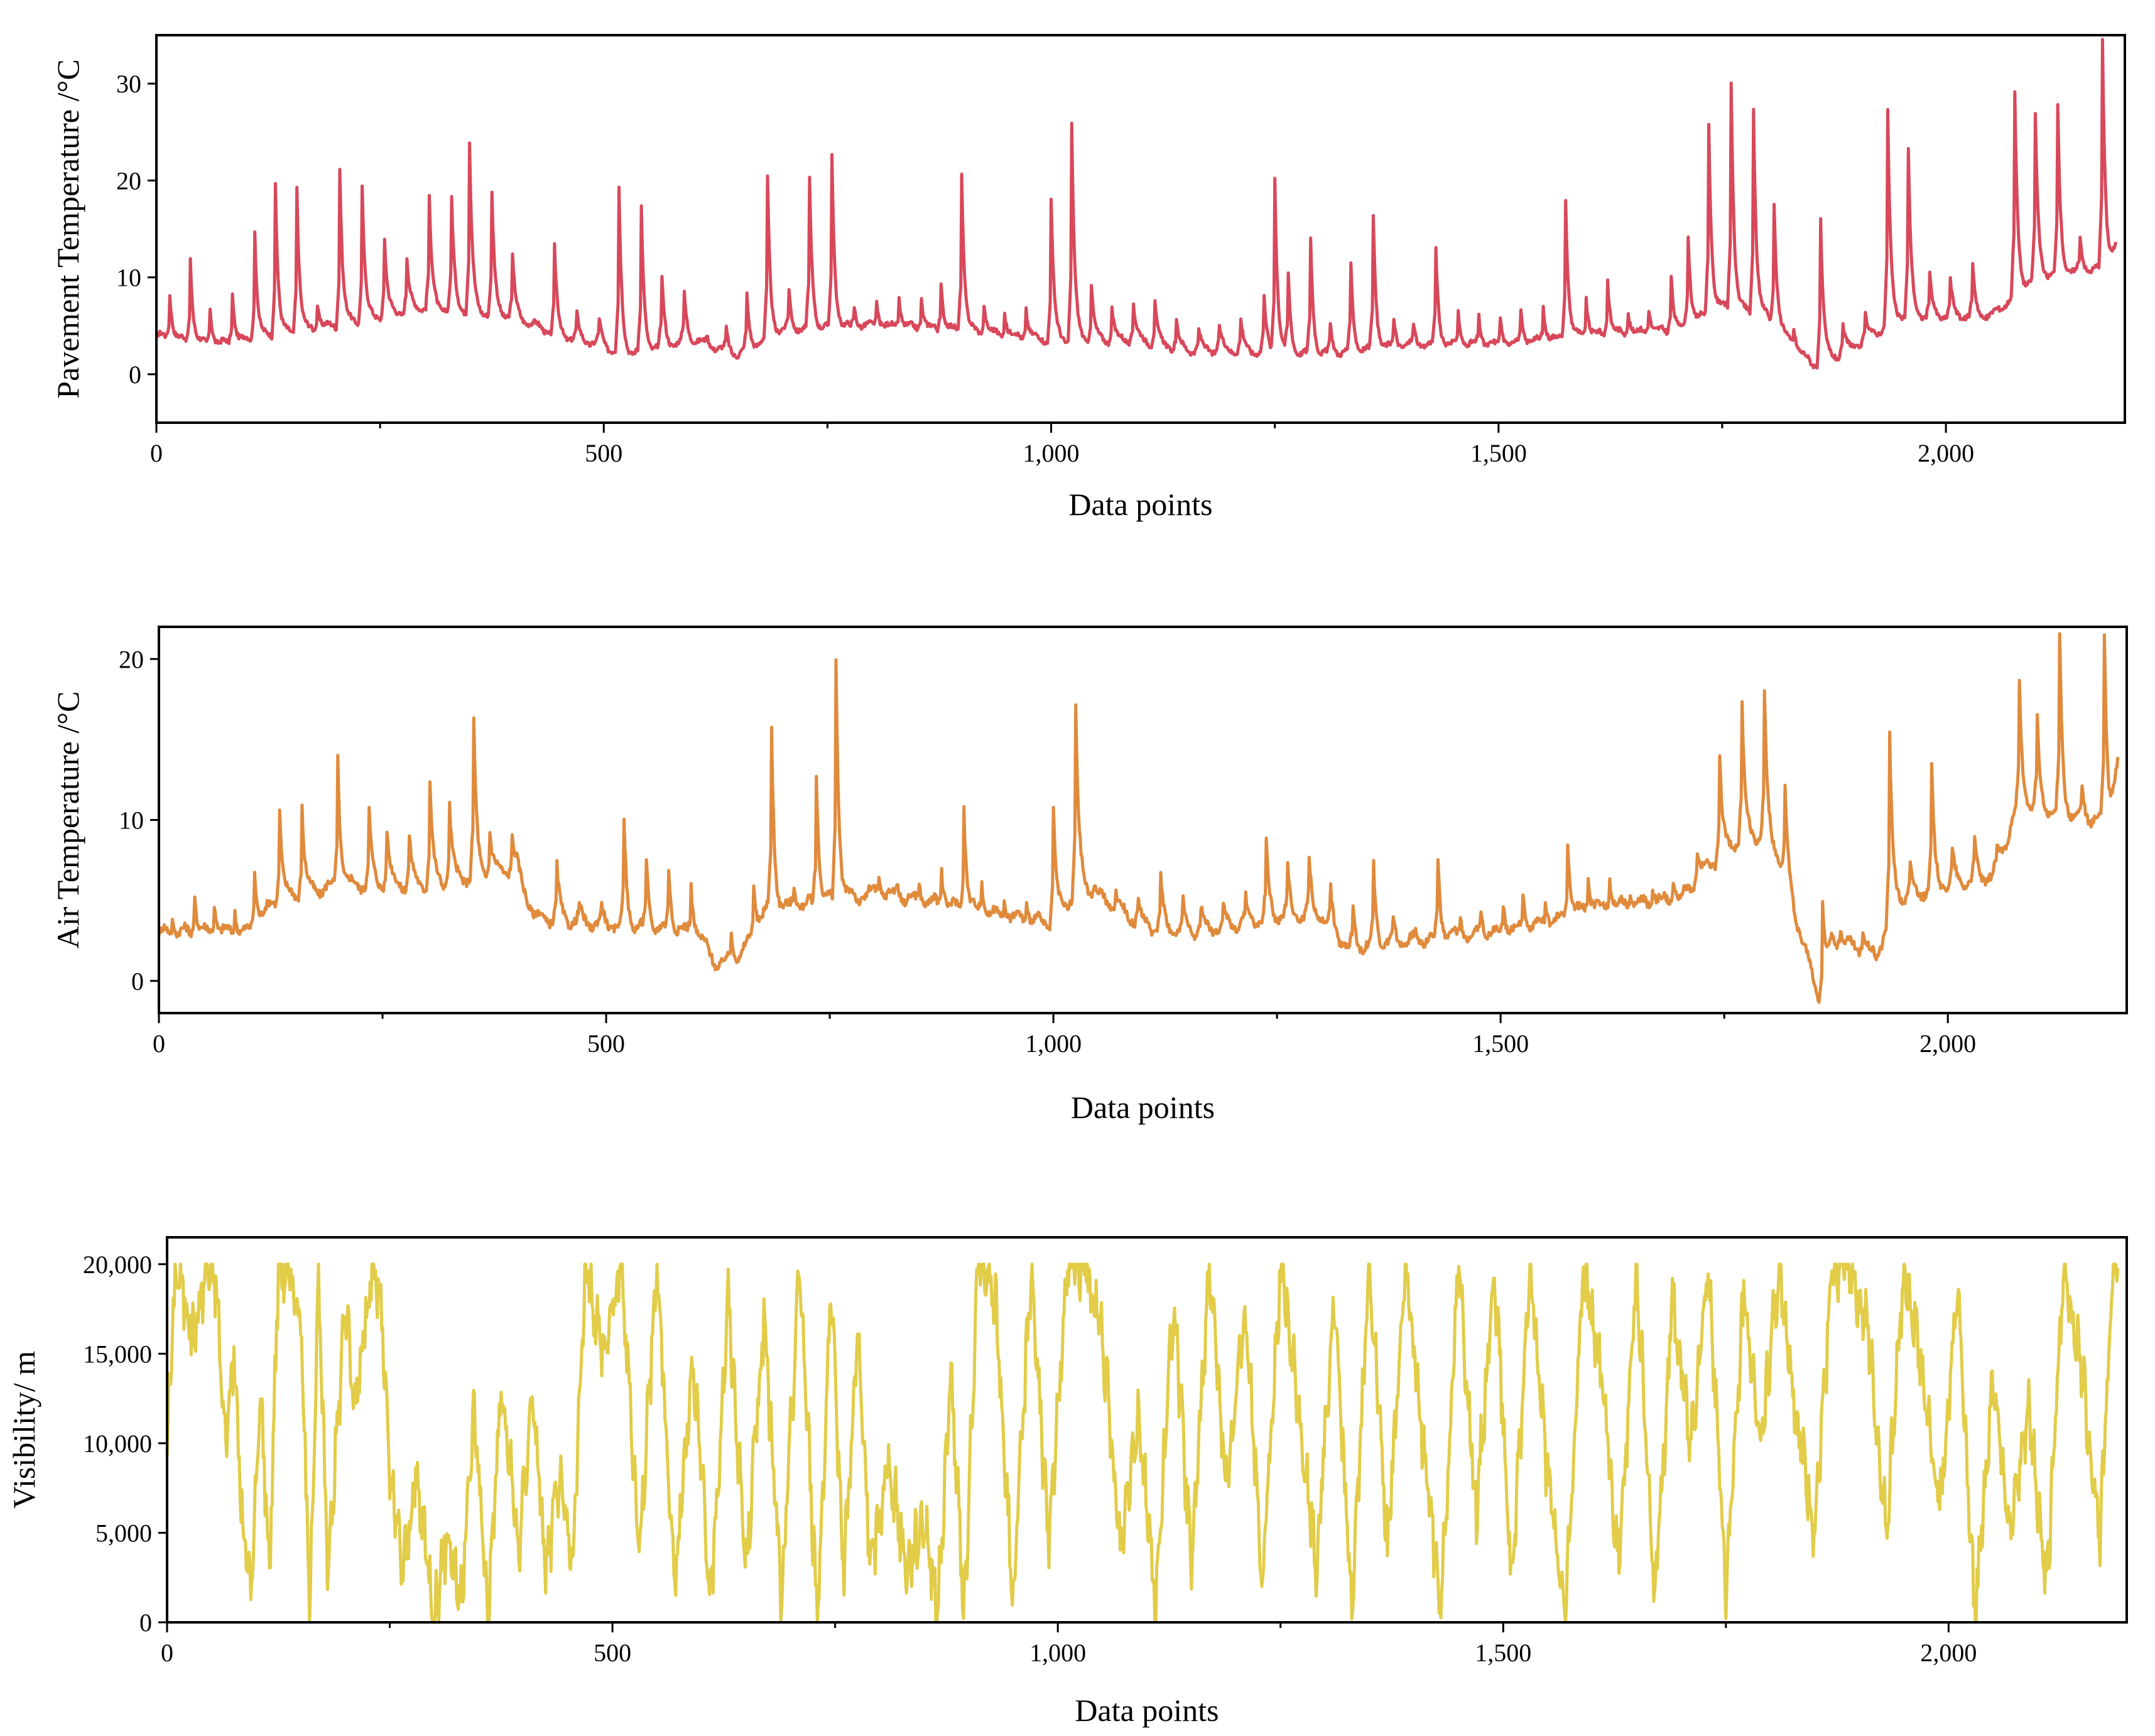 Image resolution: width=2155 pixels, height=1736 pixels. I want to click on y-tick-label: 10,000, so click(117, 1443).